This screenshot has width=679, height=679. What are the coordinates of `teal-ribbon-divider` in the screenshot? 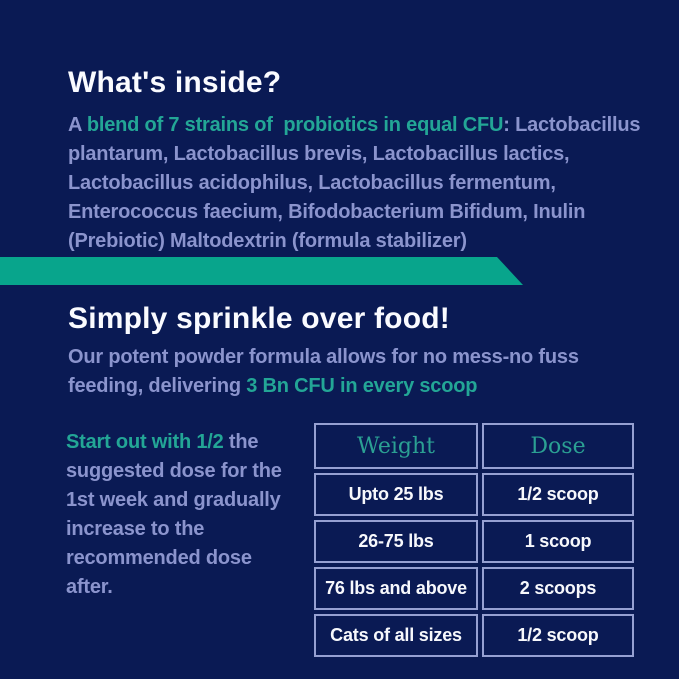 It's located at (261, 271).